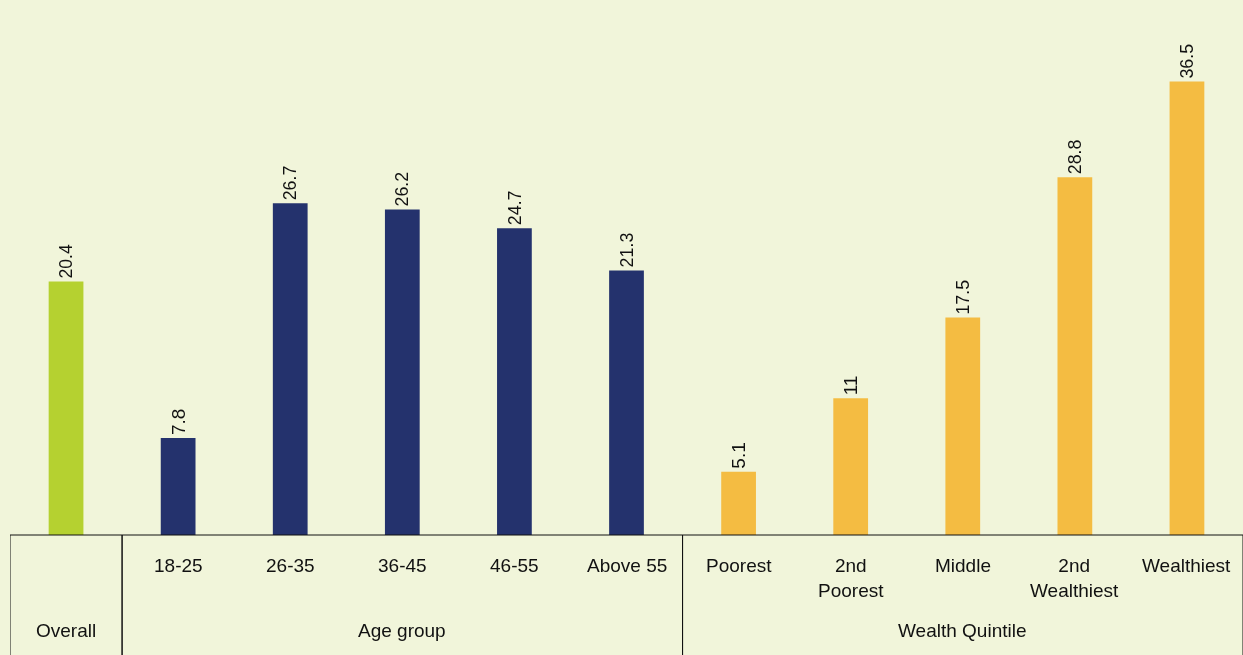 This screenshot has width=1243, height=655. What do you see at coordinates (1187, 565) in the screenshot?
I see `x-tick-label: Wealthiest` at bounding box center [1187, 565].